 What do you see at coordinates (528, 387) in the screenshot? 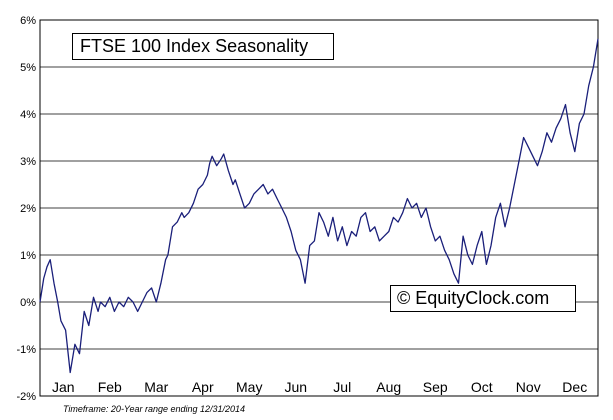
I see `x-tick-label: Nov` at bounding box center [528, 387].